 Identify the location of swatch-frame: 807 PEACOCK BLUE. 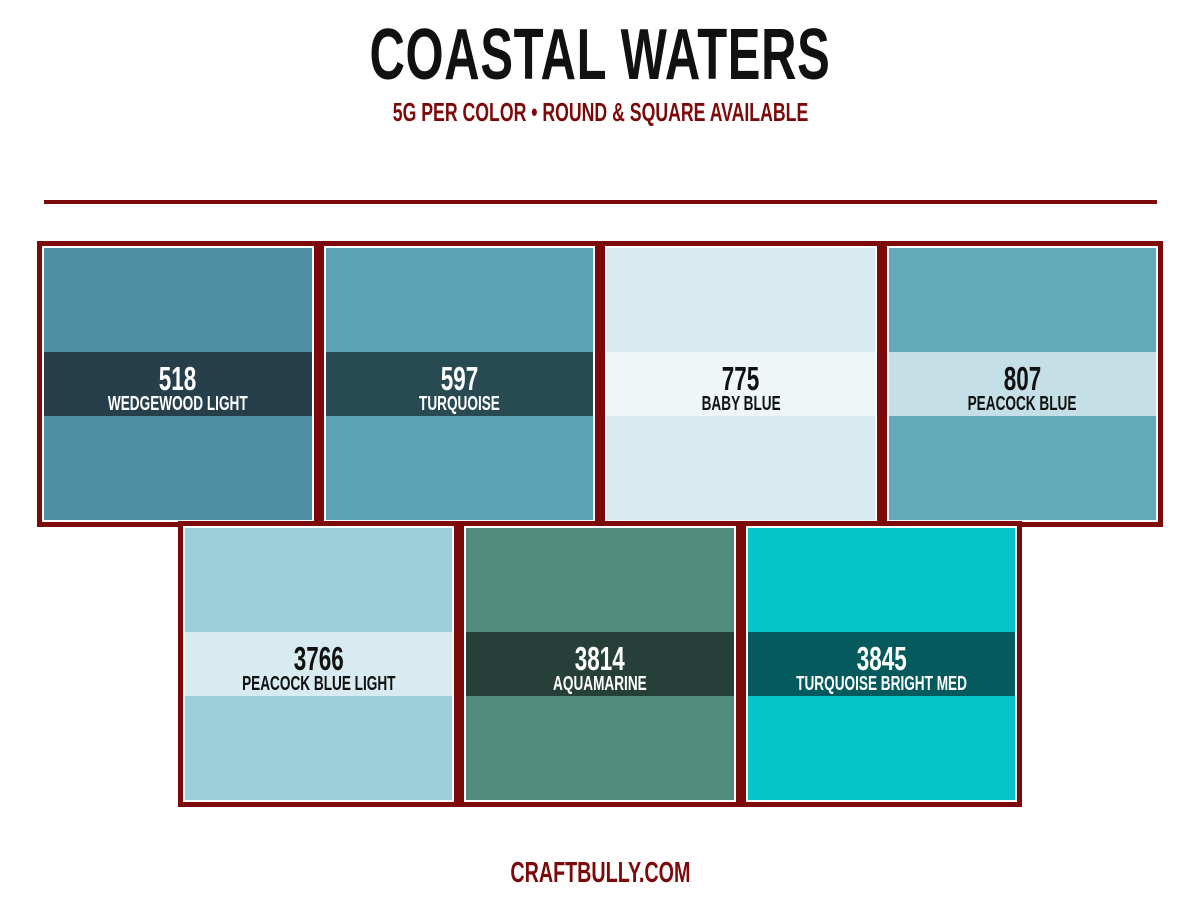
(1022, 384).